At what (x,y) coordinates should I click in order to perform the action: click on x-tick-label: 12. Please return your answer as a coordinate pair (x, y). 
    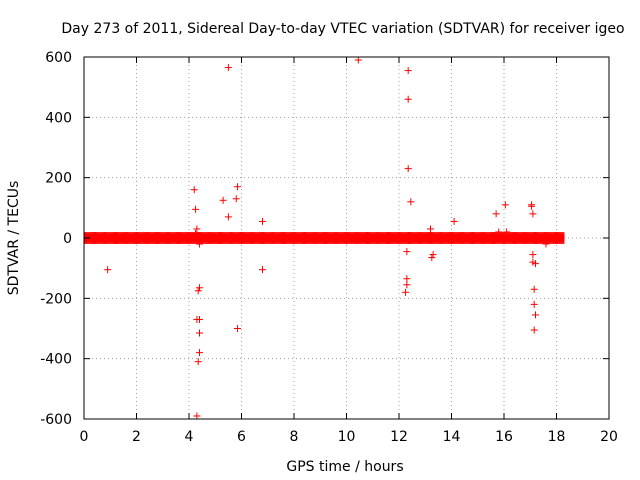
    Looking at the image, I should click on (399, 437).